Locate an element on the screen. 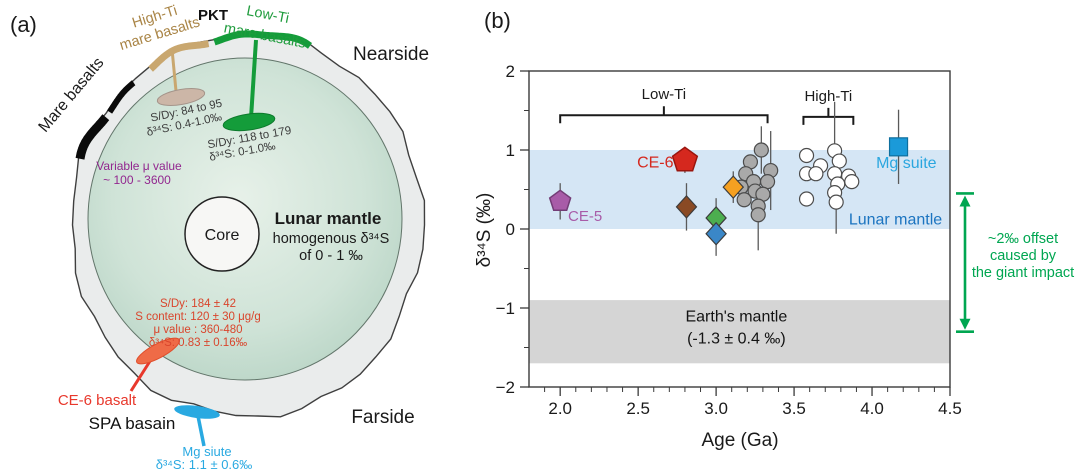  band-earths-mantle is located at coordinates (739, 332).